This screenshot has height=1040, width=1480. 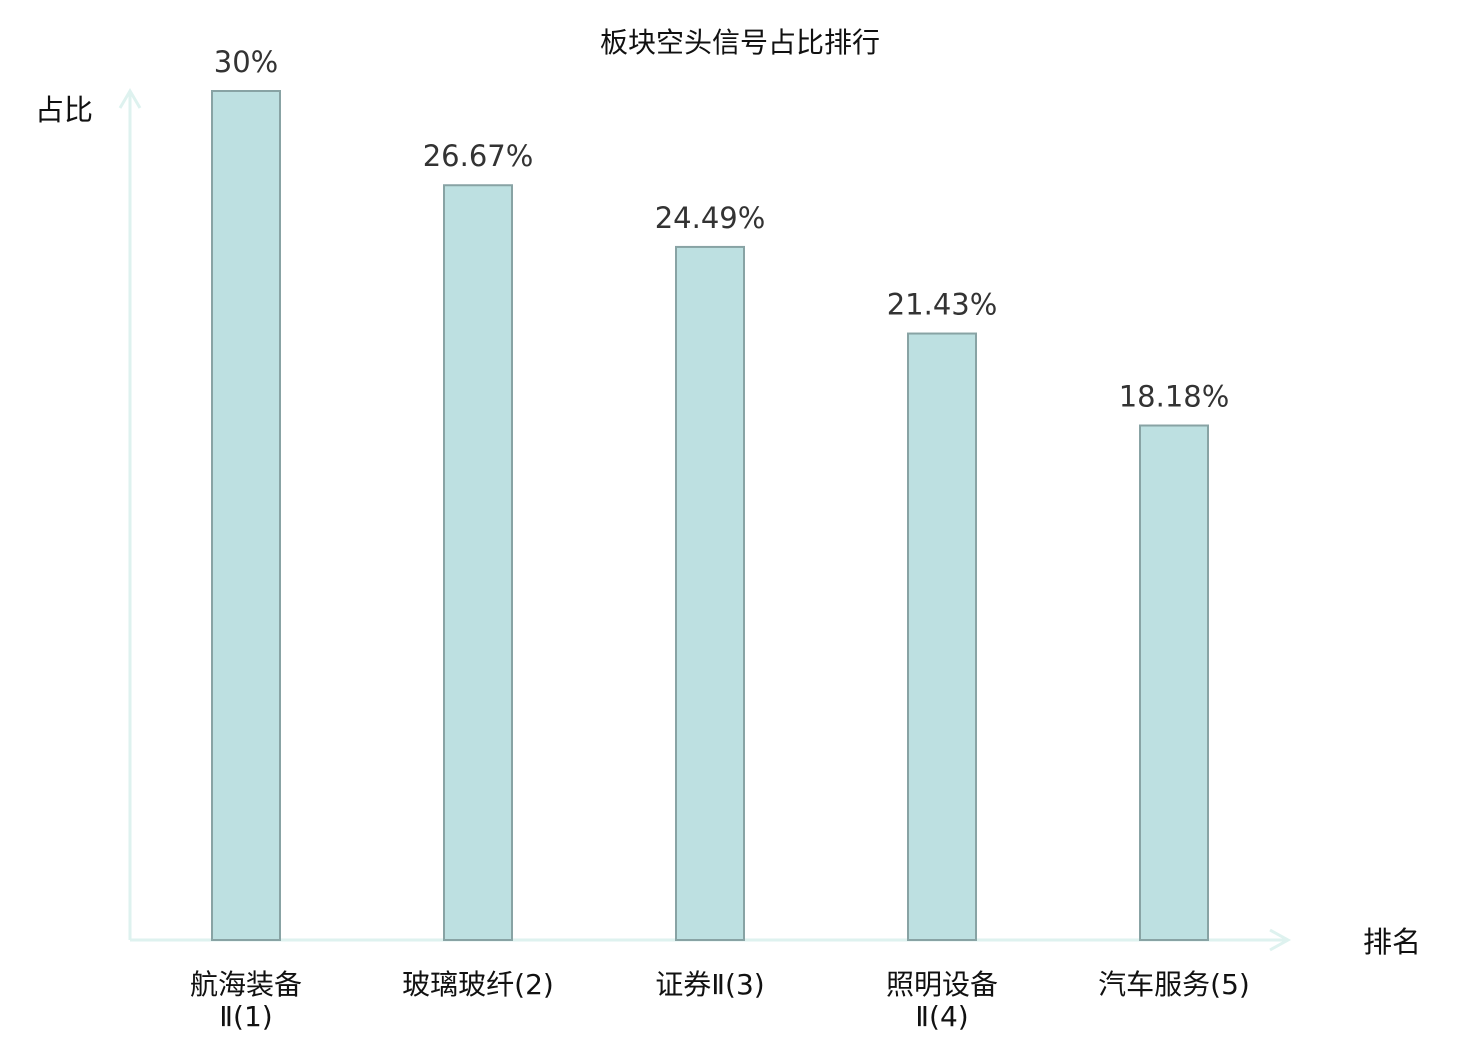 I want to click on x-tick-label: 玻璃玻纤(2), so click(x=478, y=984).